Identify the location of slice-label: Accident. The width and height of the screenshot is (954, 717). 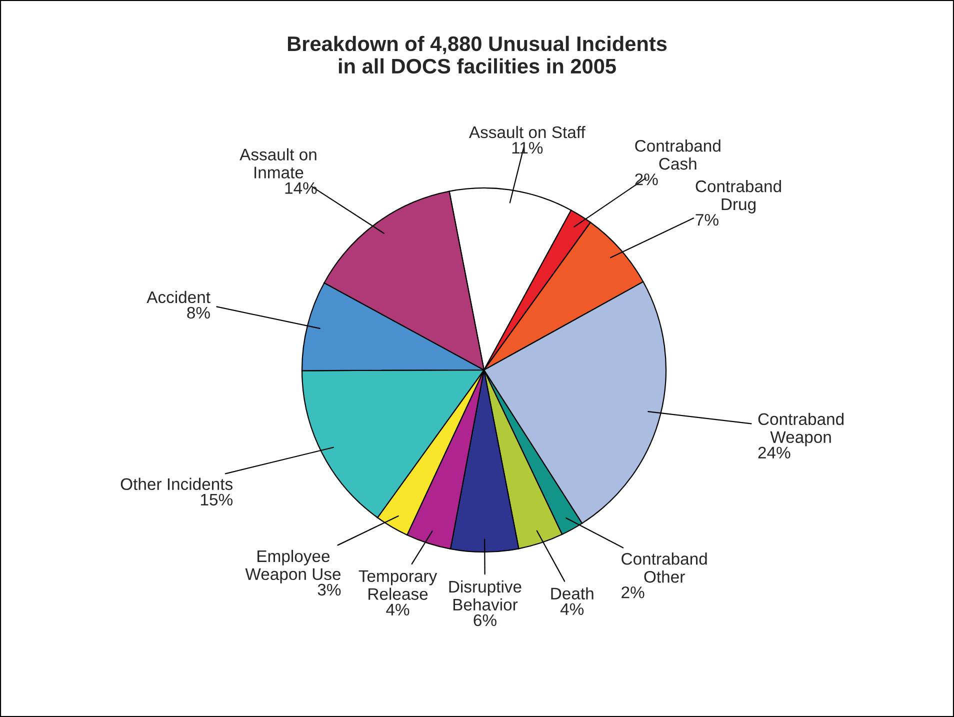
(178, 297).